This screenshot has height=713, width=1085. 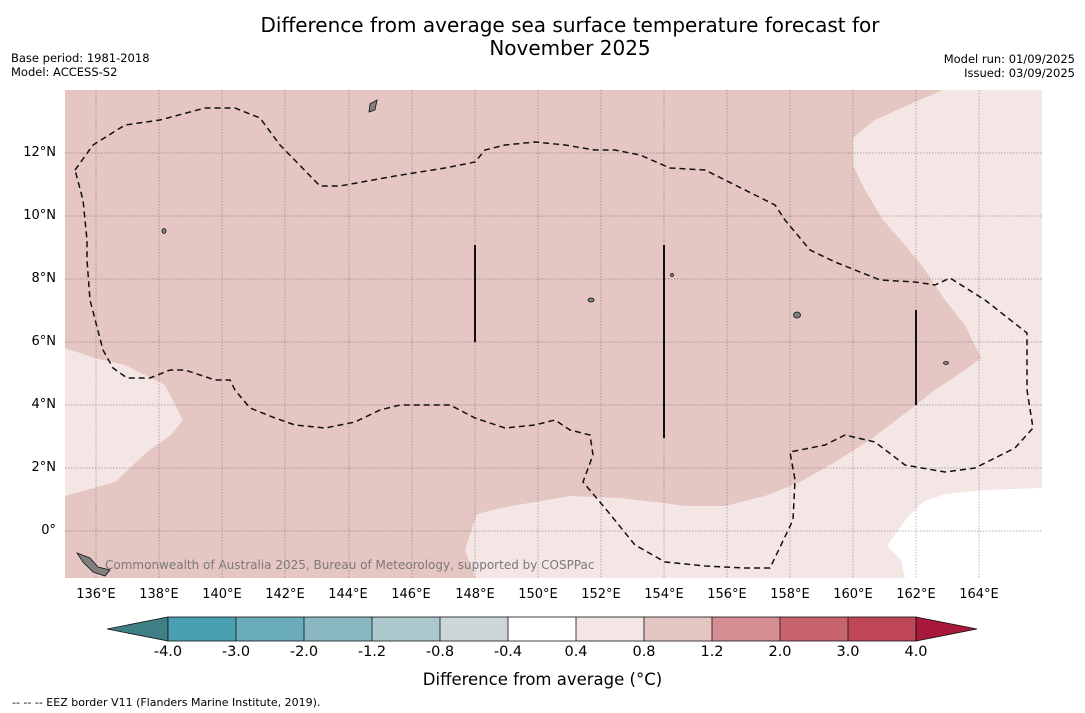 I want to click on colorbar-tick: 4.0, so click(x=916, y=652).